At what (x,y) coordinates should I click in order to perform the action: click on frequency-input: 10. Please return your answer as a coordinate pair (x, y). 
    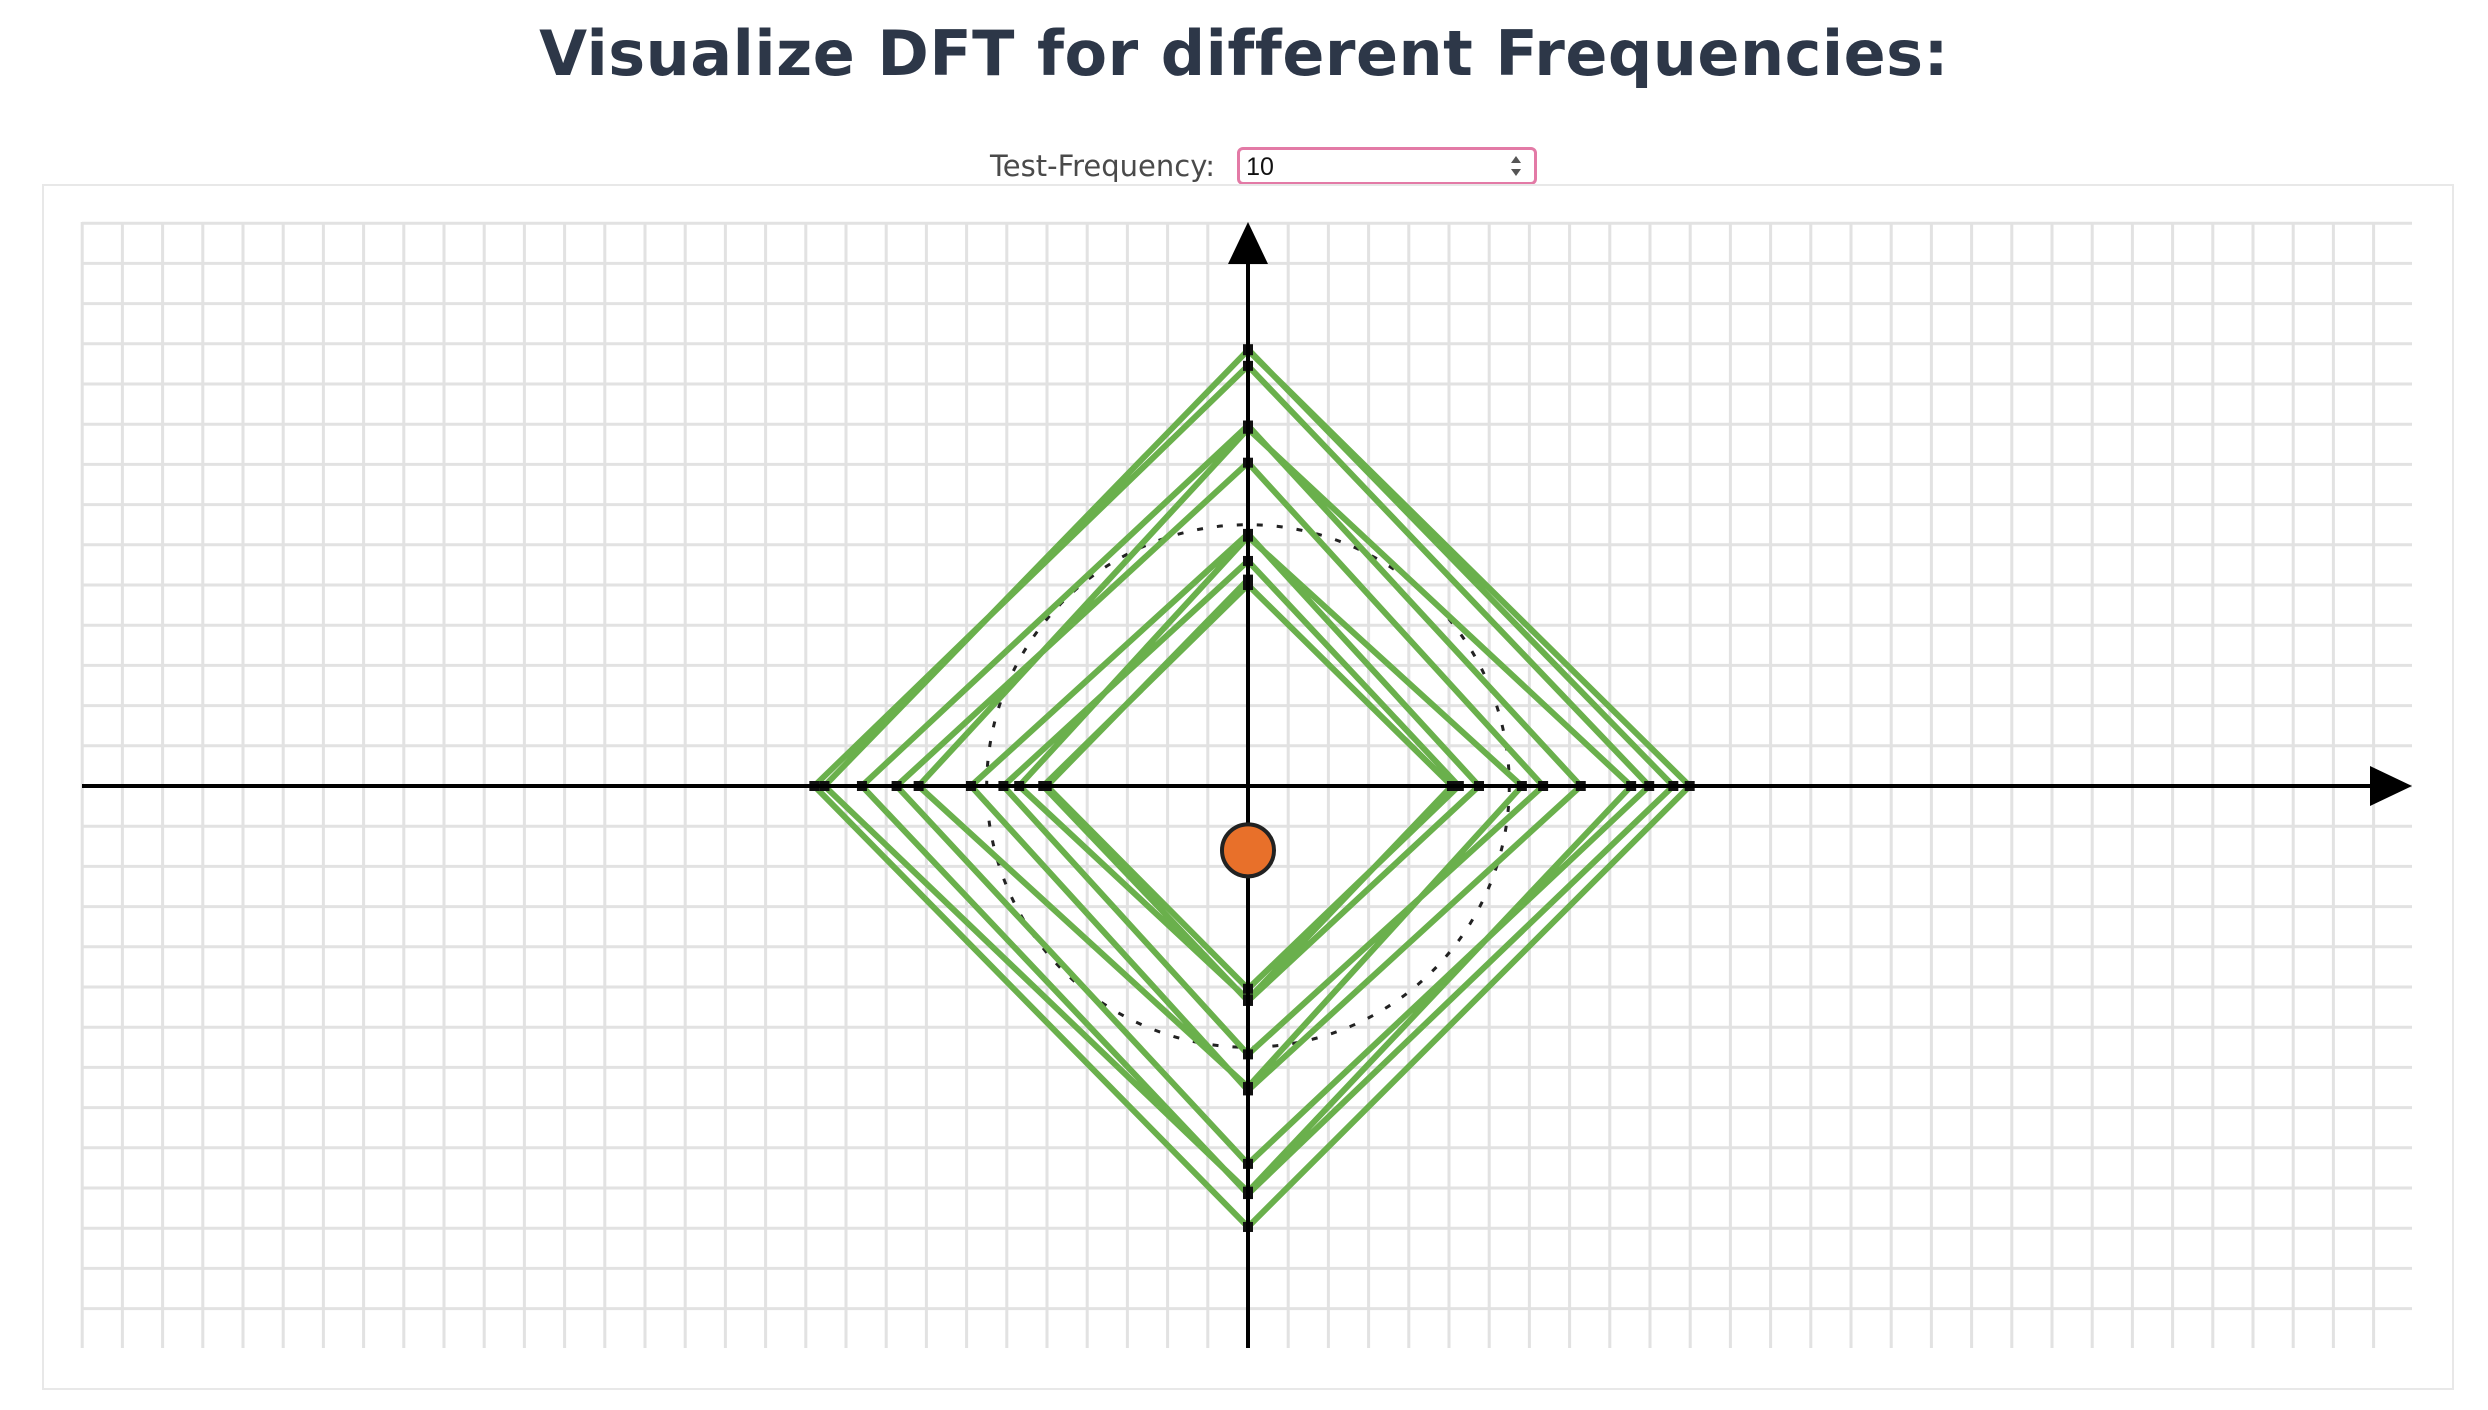
    Looking at the image, I should click on (1387, 166).